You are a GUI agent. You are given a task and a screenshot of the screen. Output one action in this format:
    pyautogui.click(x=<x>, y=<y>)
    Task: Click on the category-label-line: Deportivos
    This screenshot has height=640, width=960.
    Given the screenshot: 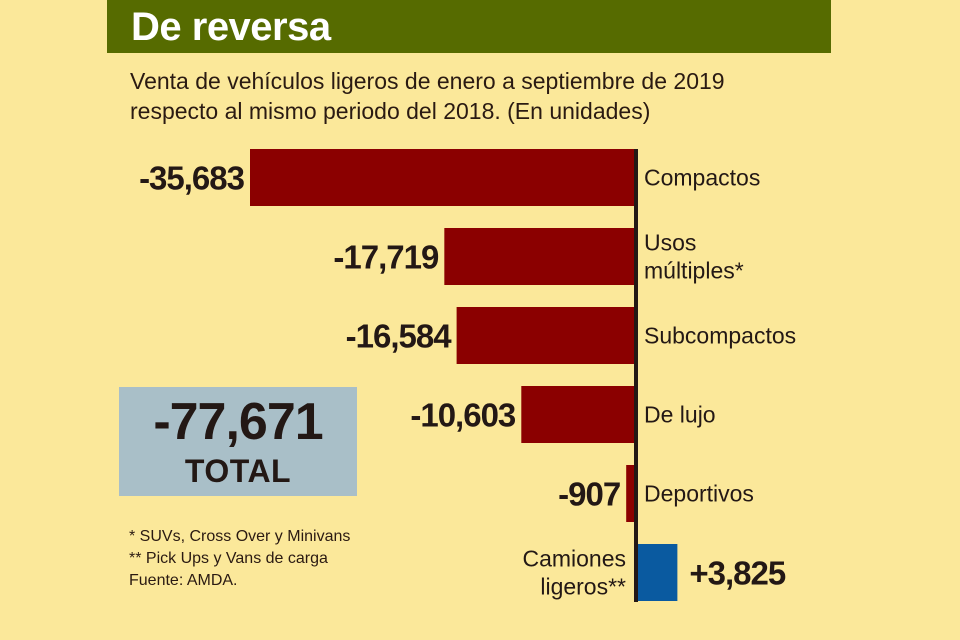 What is the action you would take?
    pyautogui.click(x=699, y=494)
    